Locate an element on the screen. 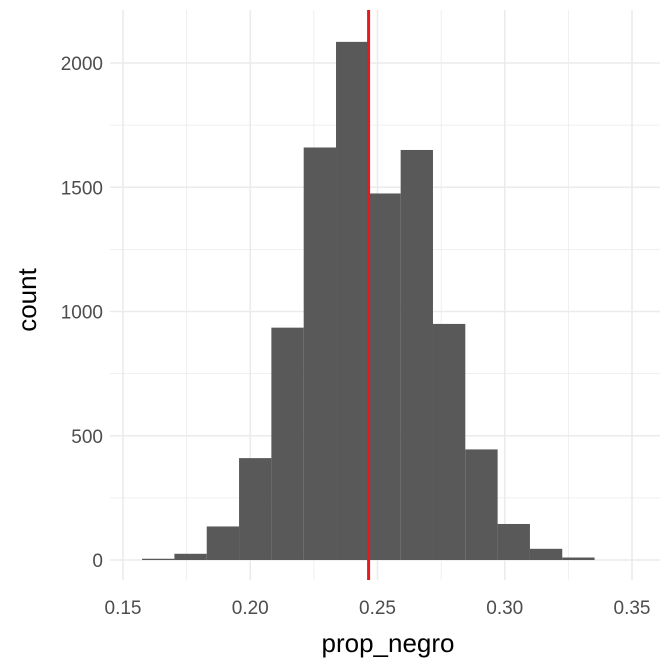 This screenshot has width=672, height=672. x-axis-ticks: 0.15 0.20 0.25 0.30 0.35 is located at coordinates (378, 608).